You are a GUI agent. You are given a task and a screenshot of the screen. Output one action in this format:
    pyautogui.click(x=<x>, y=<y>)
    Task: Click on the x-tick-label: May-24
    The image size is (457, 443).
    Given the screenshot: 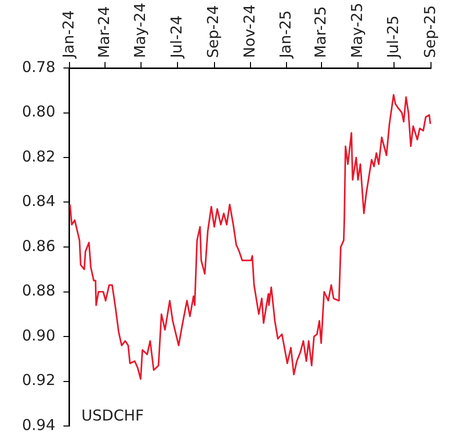 What is the action you would take?
    pyautogui.click(x=140, y=30)
    